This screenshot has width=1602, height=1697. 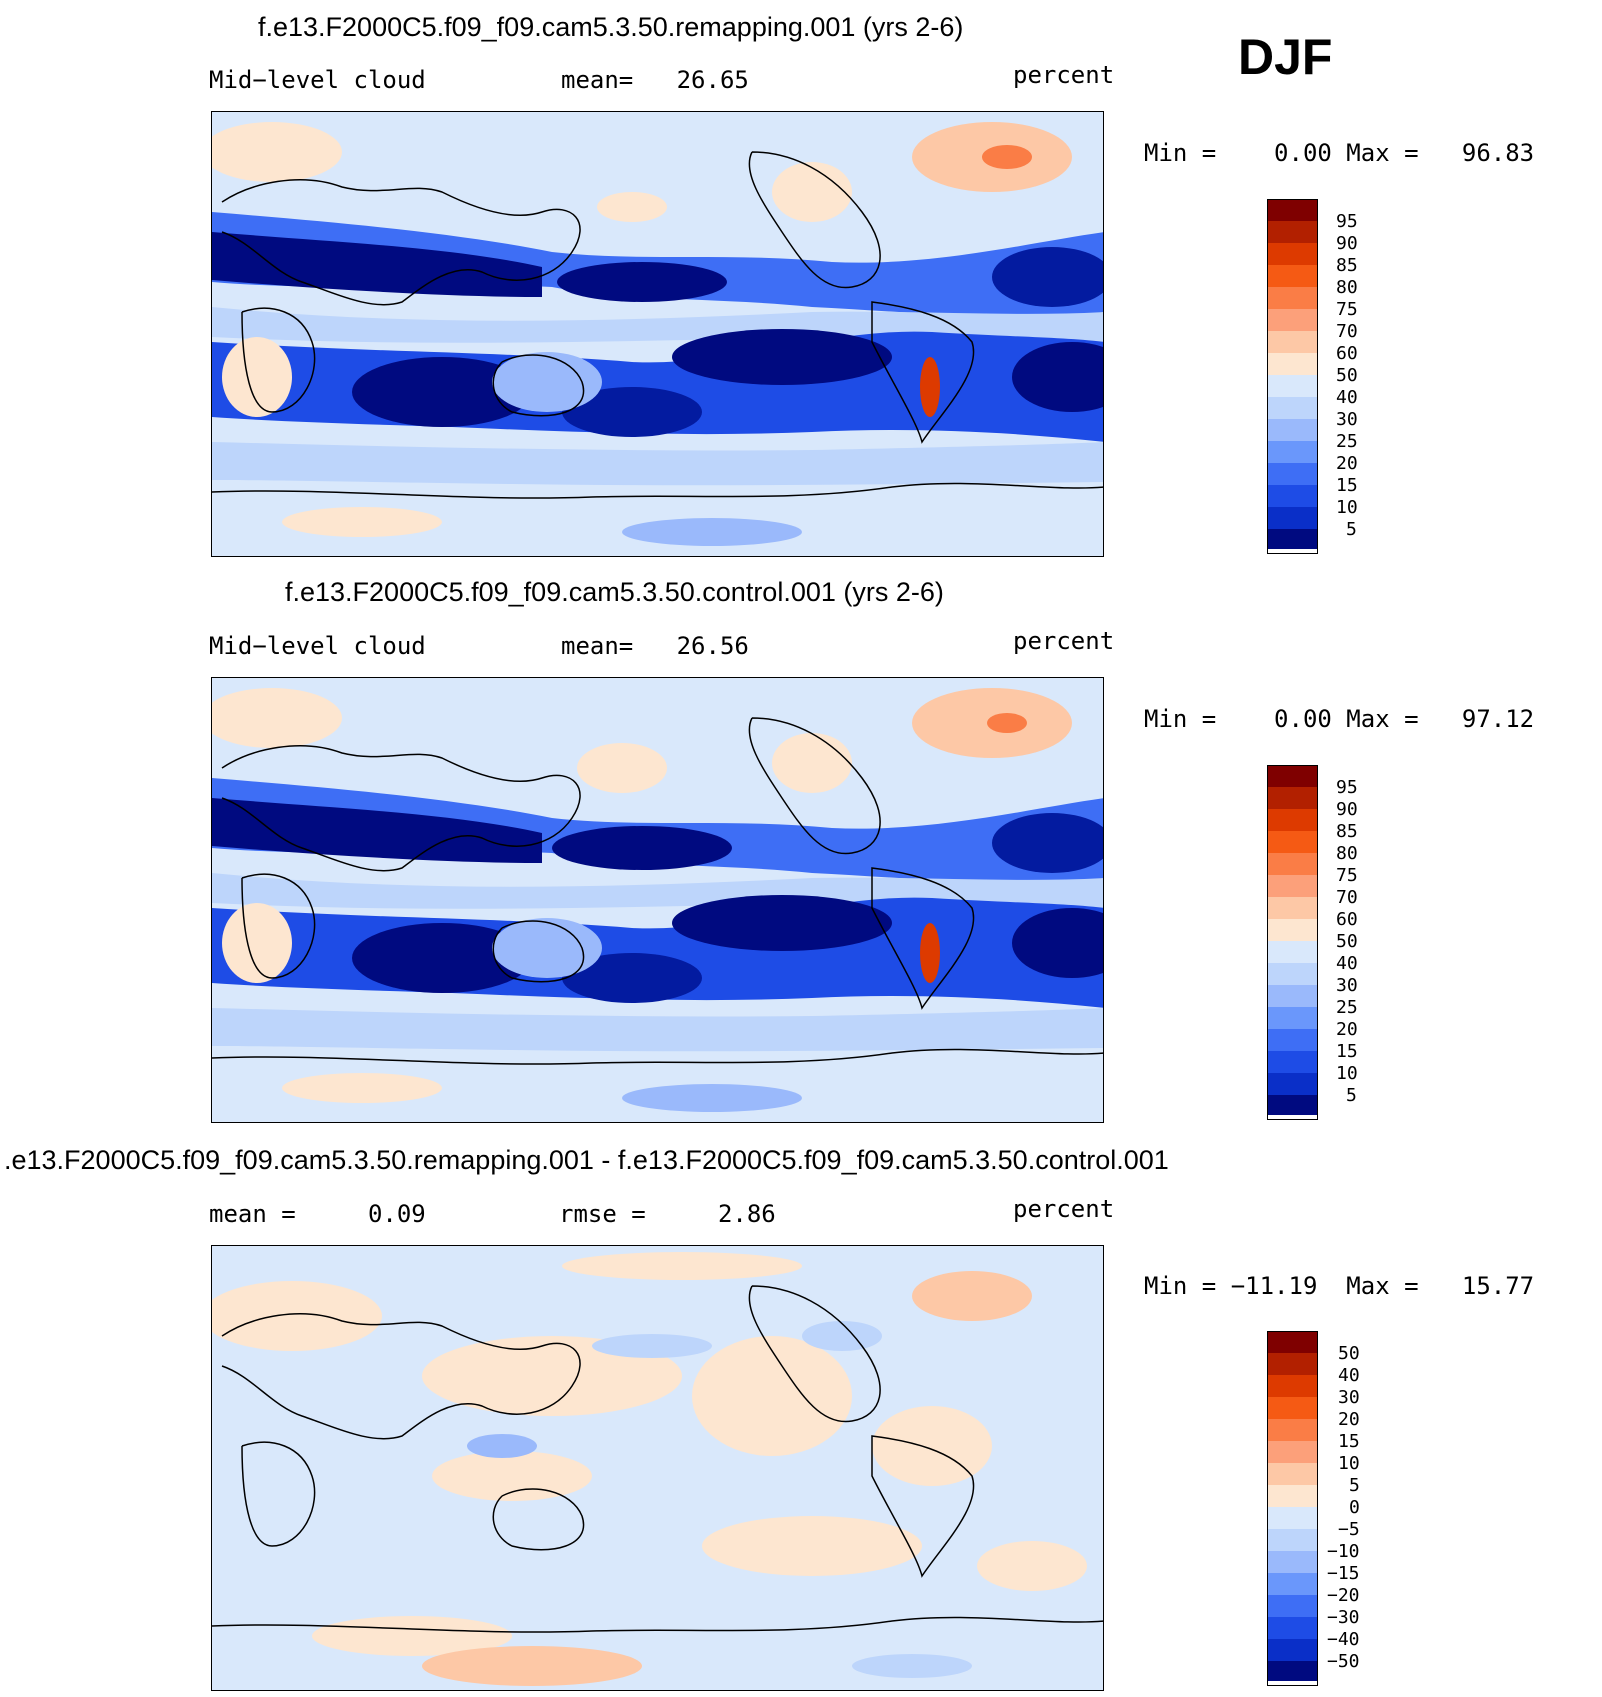 What do you see at coordinates (1343, 1661) in the screenshot?
I see `colorbar-tick-label: −50` at bounding box center [1343, 1661].